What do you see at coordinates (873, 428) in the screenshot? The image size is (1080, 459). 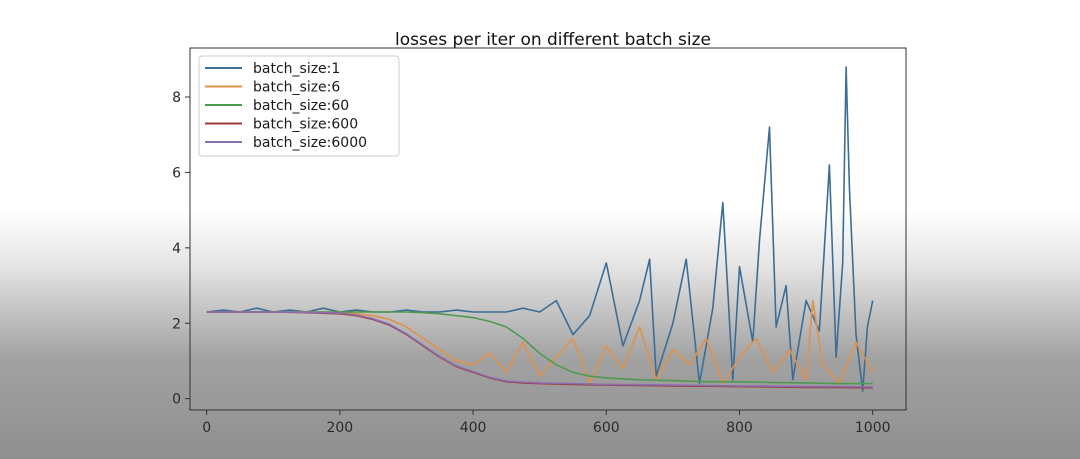 I see `x-tick-label: 1000` at bounding box center [873, 428].